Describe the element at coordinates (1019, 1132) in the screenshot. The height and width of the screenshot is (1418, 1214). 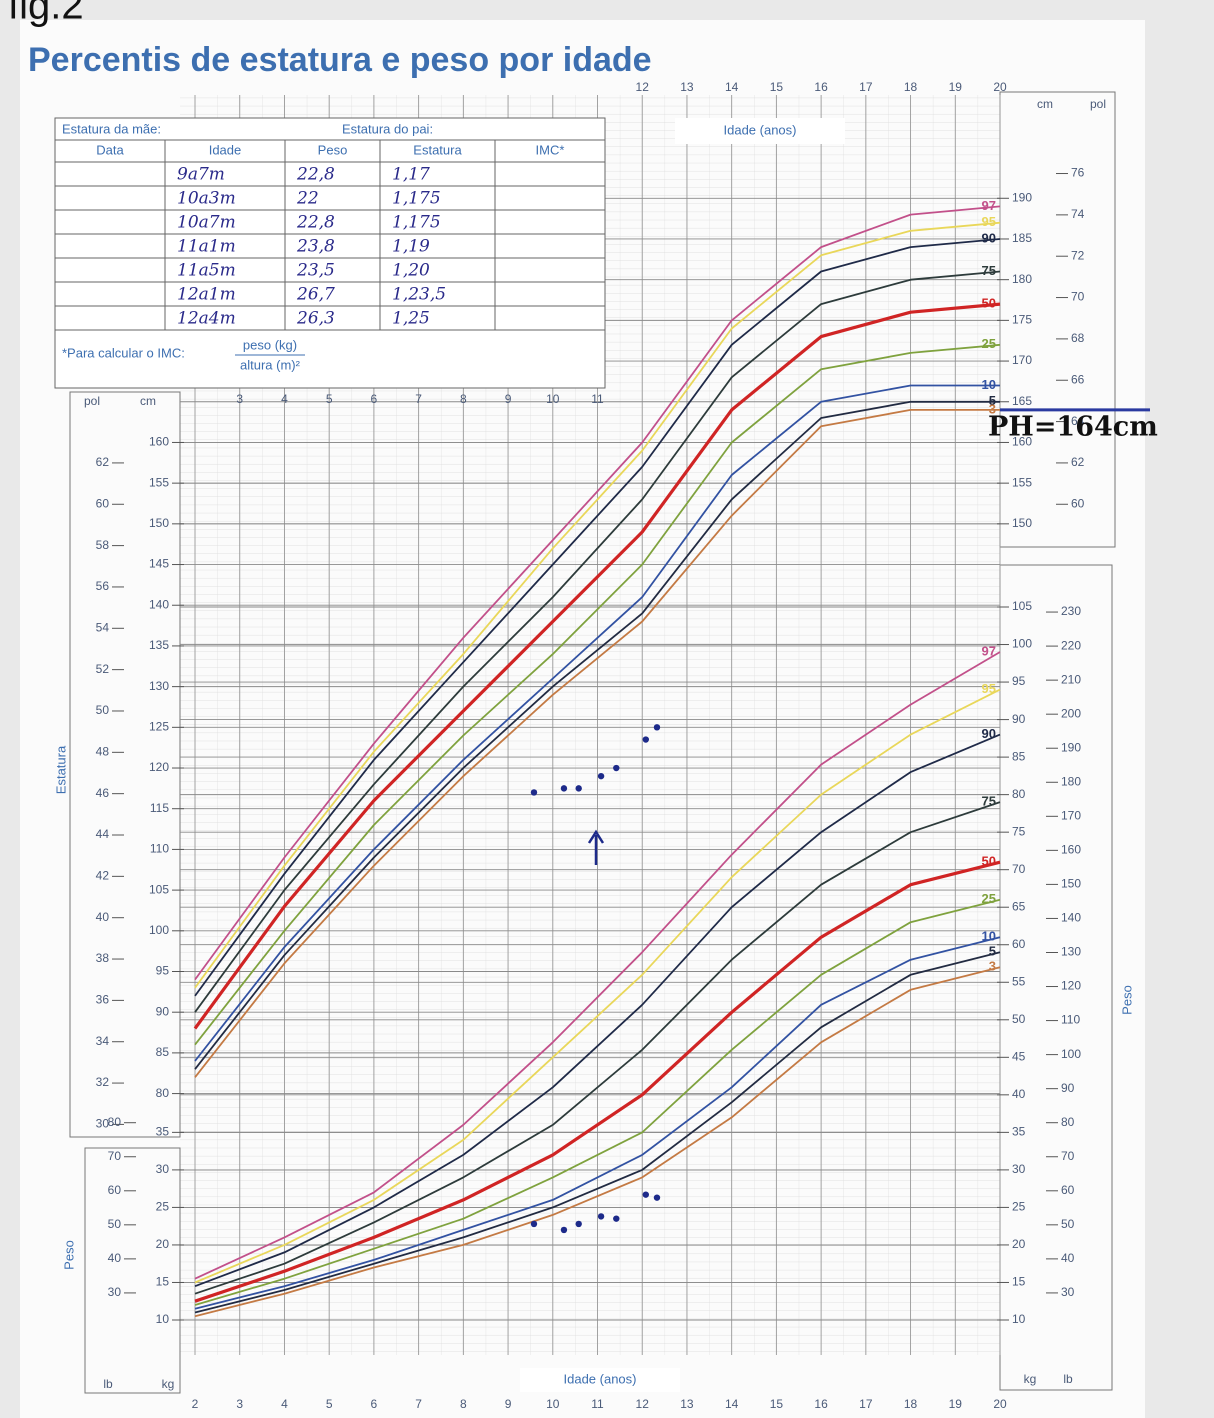
I see `y-tick-label: 35` at that location.